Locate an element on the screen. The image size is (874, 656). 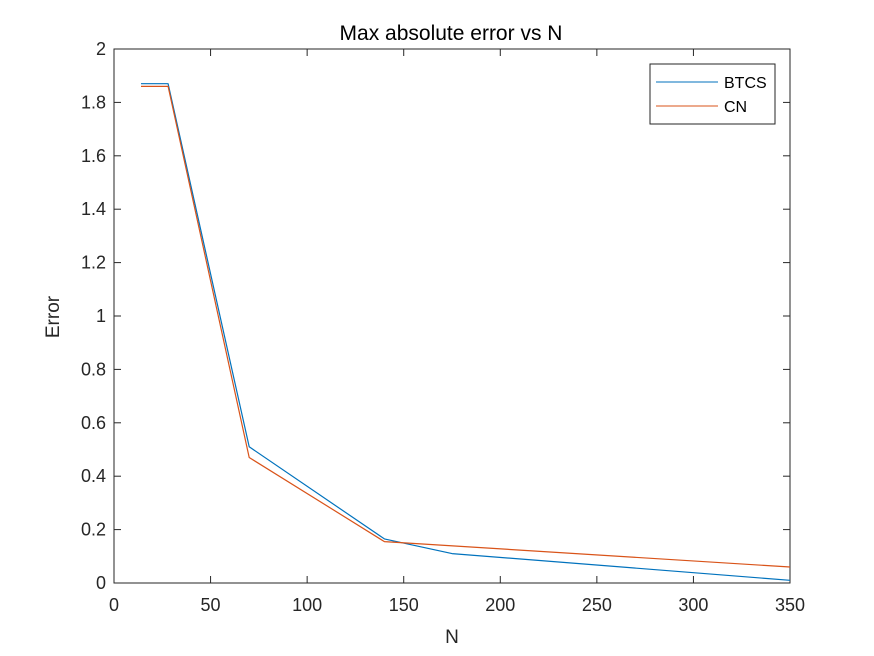
y-tick-label: 0 is located at coordinates (101, 583).